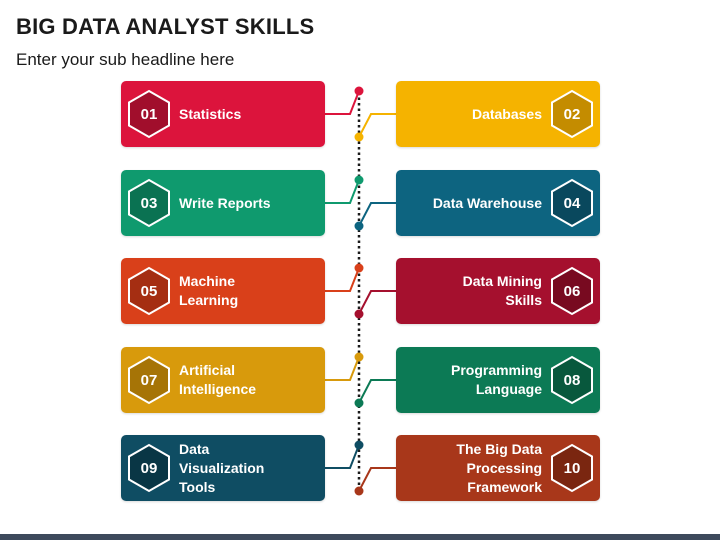 The height and width of the screenshot is (540, 720). I want to click on skill-number: 05, so click(149, 291).